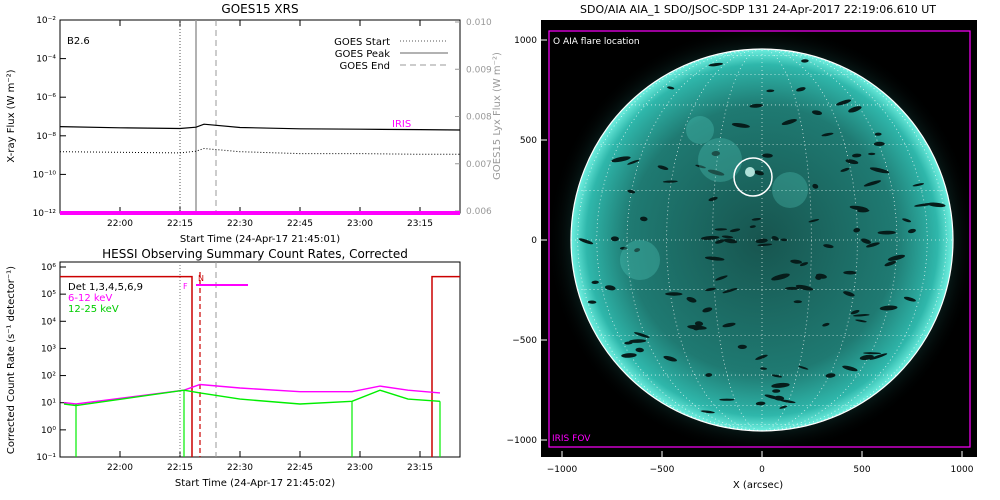 Image resolution: width=1000 pixels, height=500 pixels. I want to click on aia-flare-brightening, so click(750, 172).